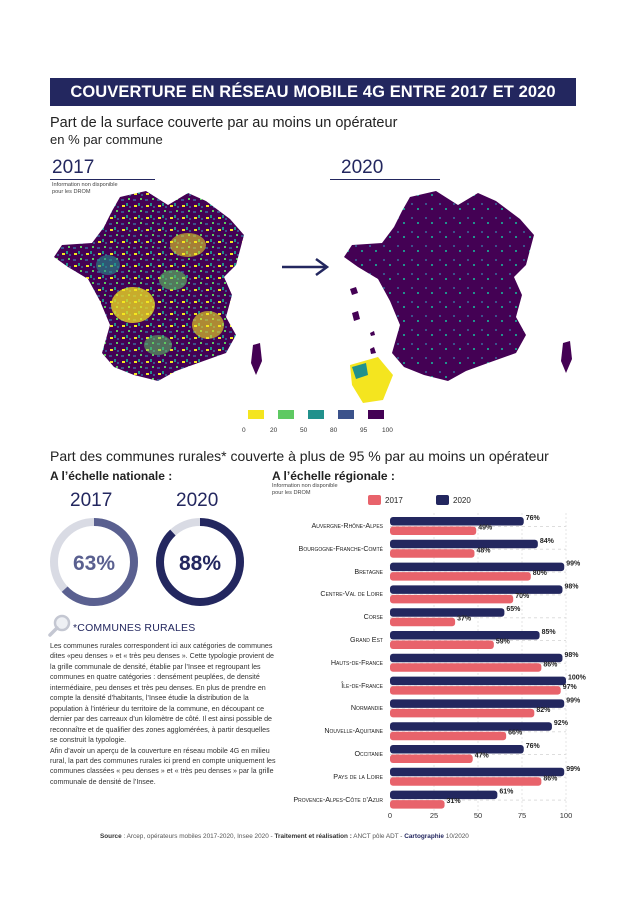 The image size is (636, 900). Describe the element at coordinates (561, 723) in the screenshot. I see `bar-value-label: 92%` at that location.